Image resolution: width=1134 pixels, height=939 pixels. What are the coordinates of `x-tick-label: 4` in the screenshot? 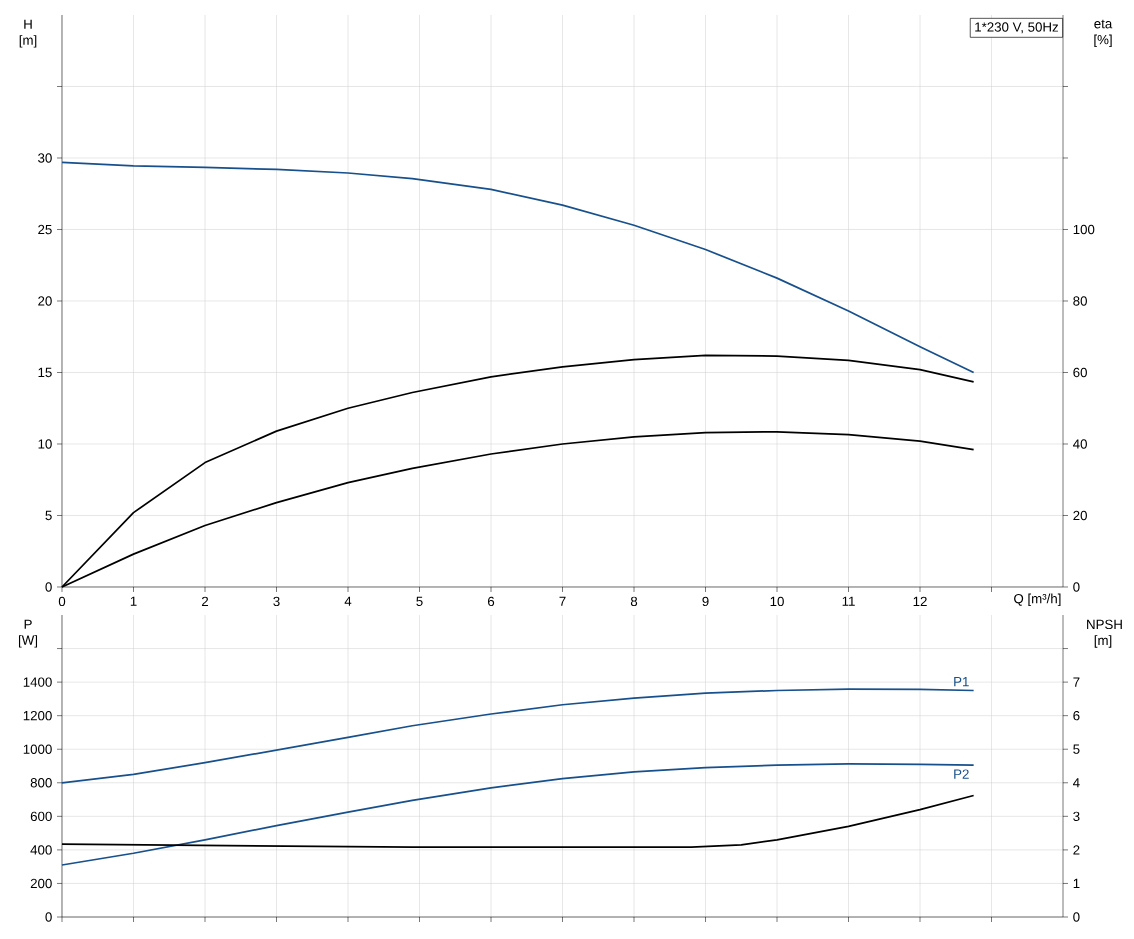 It's located at (348, 601).